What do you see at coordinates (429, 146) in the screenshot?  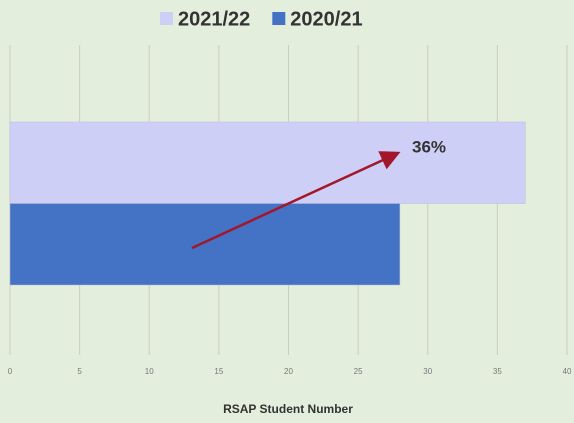 I see `annotation: 36%` at bounding box center [429, 146].